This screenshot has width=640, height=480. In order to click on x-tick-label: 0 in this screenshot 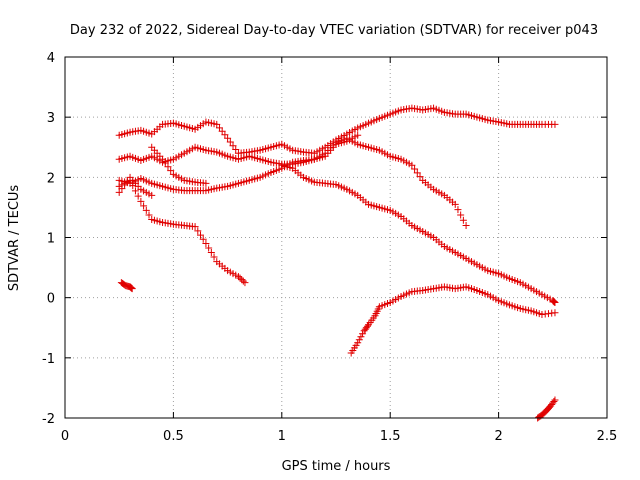, I will do `click(65, 436)`.